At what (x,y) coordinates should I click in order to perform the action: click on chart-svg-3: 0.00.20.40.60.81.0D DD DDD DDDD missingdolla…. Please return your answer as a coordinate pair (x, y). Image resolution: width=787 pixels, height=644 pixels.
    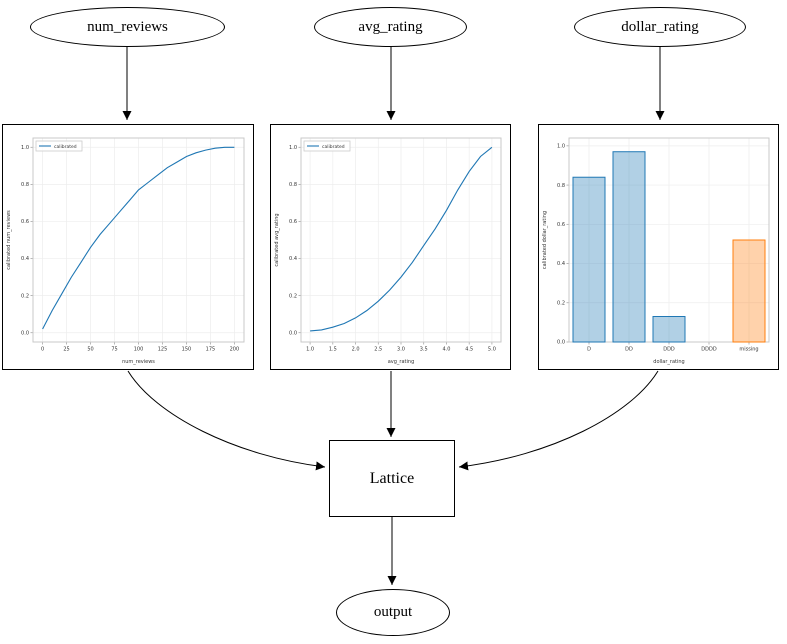
    Looking at the image, I should click on (656, 251).